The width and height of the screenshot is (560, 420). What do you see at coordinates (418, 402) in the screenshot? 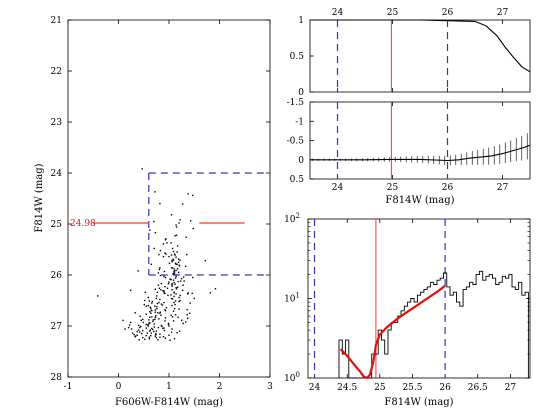
I see `lf-xlabel: F814W (mag)` at bounding box center [418, 402].